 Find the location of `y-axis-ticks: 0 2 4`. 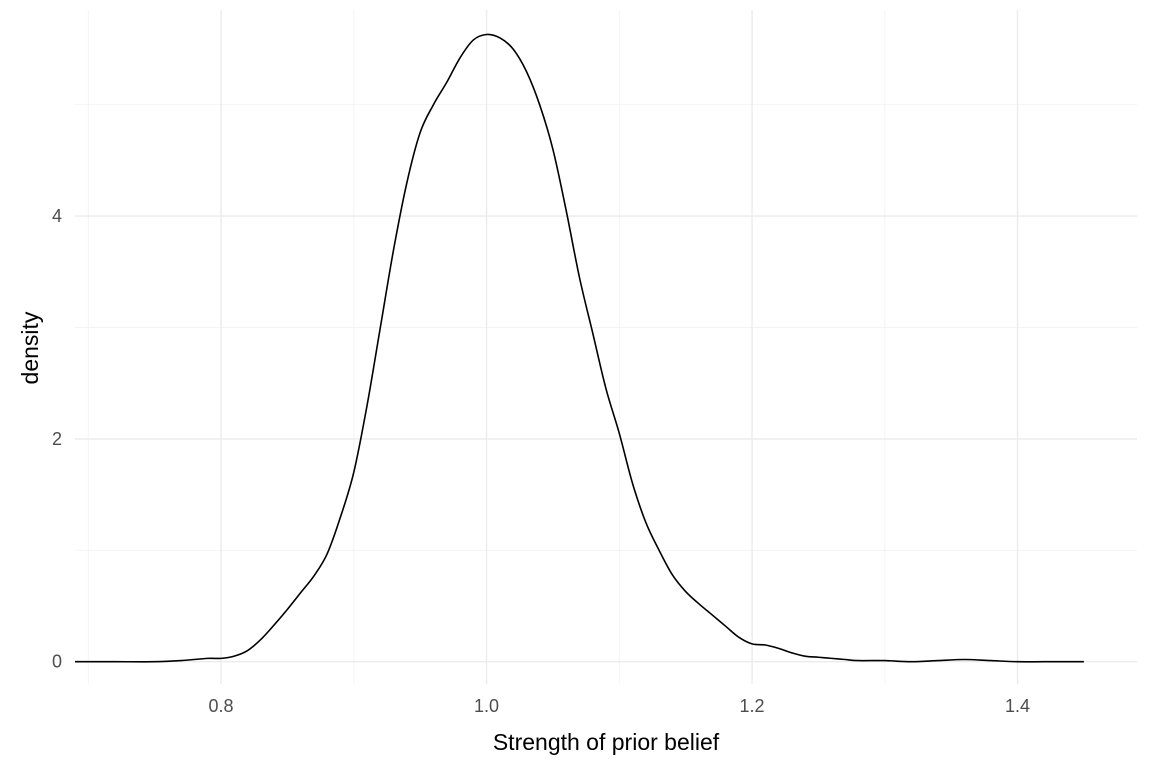

y-axis-ticks: 0 2 4 is located at coordinates (57, 439).